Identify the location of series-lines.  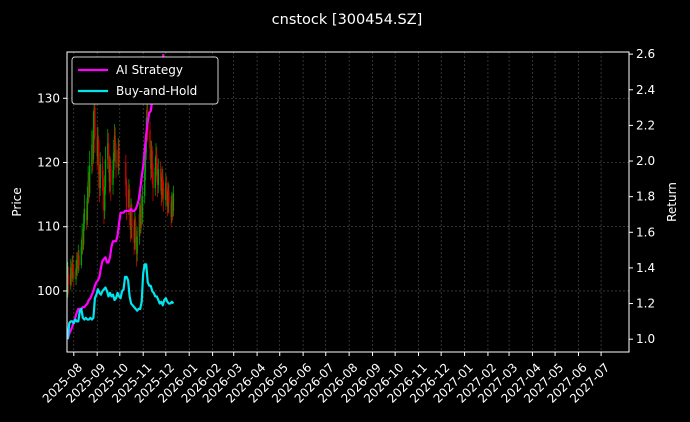
(120, 196).